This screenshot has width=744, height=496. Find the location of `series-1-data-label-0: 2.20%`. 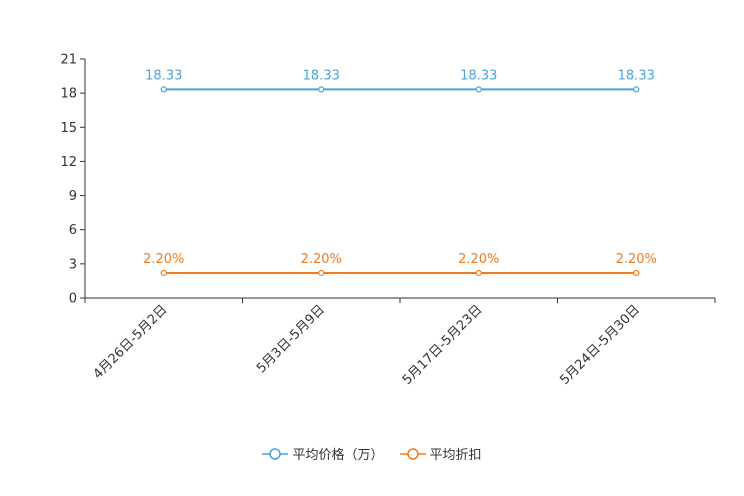

series-1-data-label-0: 2.20% is located at coordinates (163, 259).